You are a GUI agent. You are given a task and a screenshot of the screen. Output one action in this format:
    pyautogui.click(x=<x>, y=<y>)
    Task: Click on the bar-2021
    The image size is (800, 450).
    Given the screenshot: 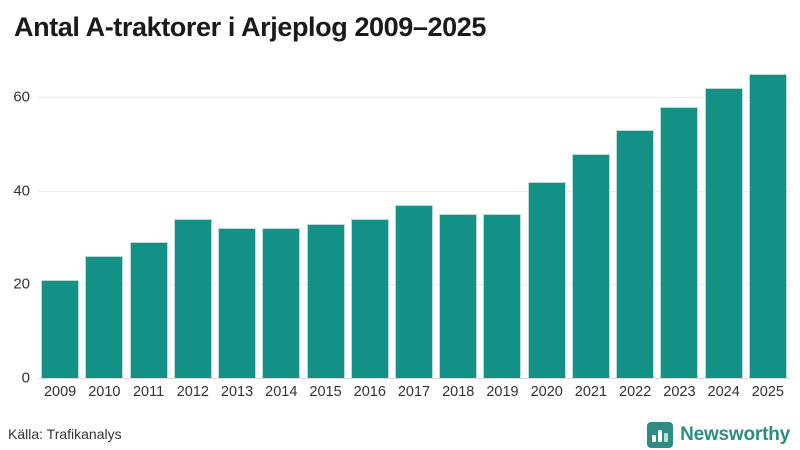 What is the action you would take?
    pyautogui.click(x=590, y=265)
    